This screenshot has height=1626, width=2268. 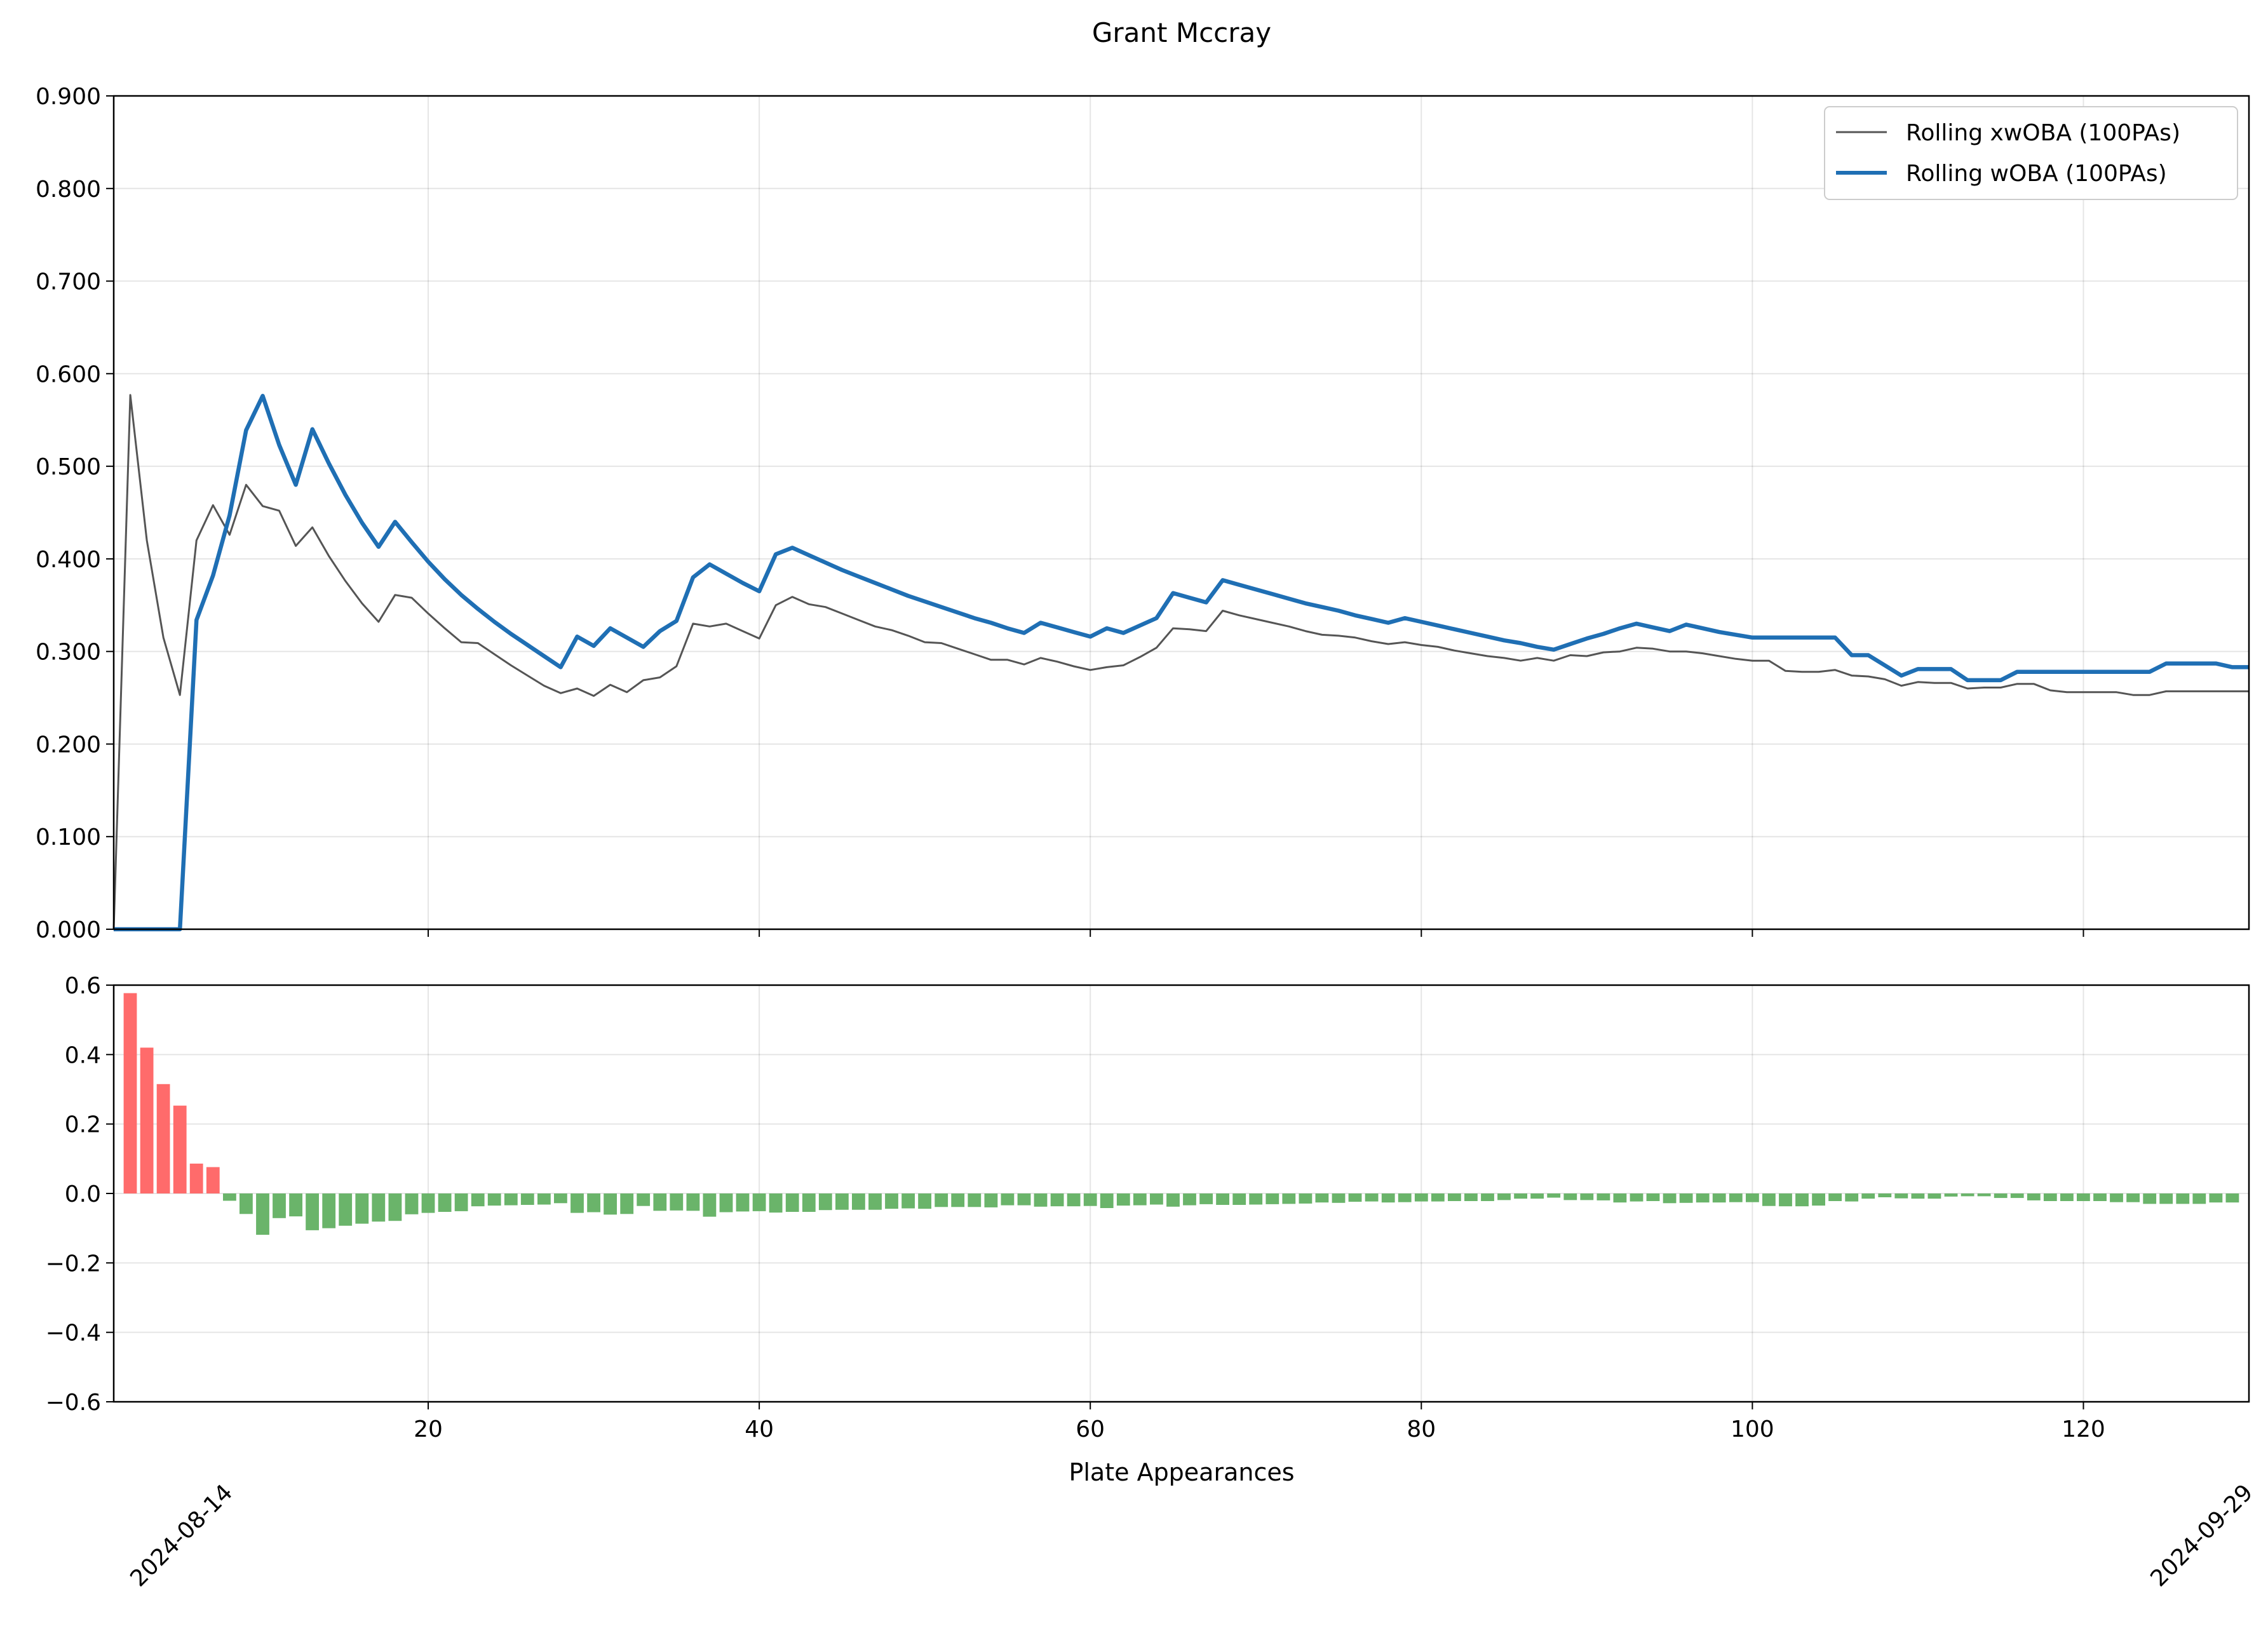 What do you see at coordinates (428, 1429) in the screenshot?
I see `x-tick-label: 20` at bounding box center [428, 1429].